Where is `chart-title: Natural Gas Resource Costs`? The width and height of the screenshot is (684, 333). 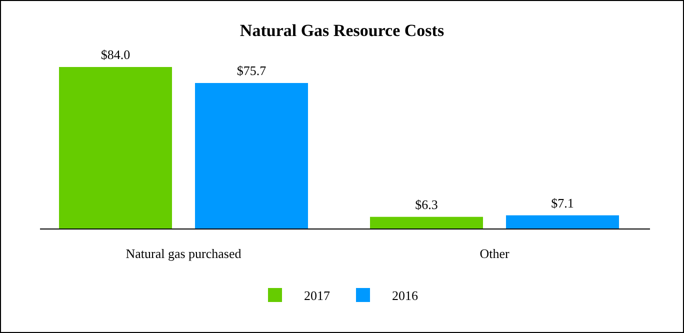
chart-title: Natural Gas Resource Costs is located at coordinates (342, 30).